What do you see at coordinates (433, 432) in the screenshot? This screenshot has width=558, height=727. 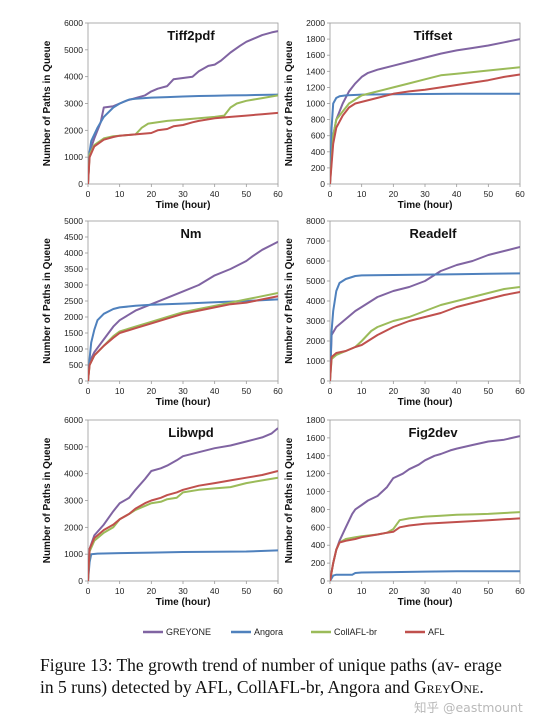 I see `panel-title: Fig2dev` at bounding box center [433, 432].